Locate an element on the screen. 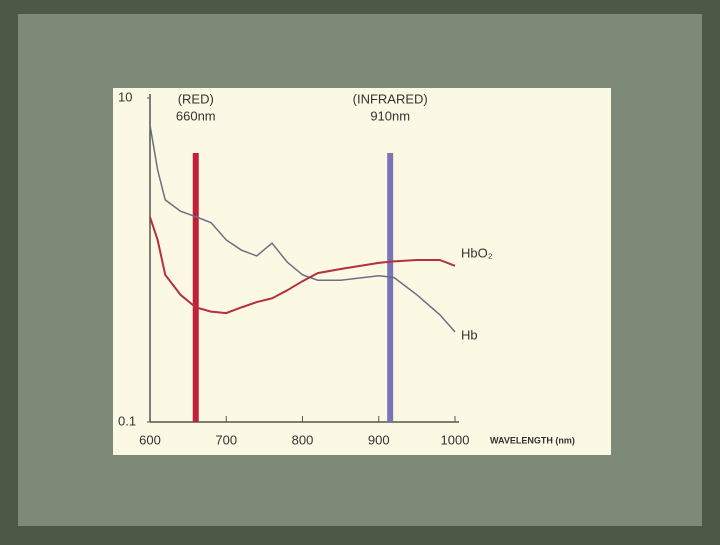 The height and width of the screenshot is (545, 720). x-tick-label: 900 is located at coordinates (379, 439).